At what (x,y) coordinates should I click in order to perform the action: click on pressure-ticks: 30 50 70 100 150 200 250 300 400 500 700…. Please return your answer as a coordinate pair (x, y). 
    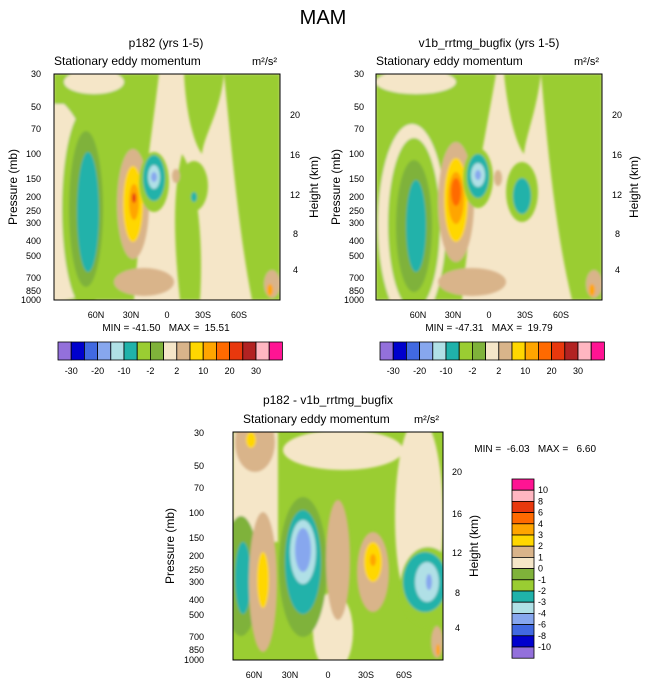
    Looking at the image, I should click on (194, 546).